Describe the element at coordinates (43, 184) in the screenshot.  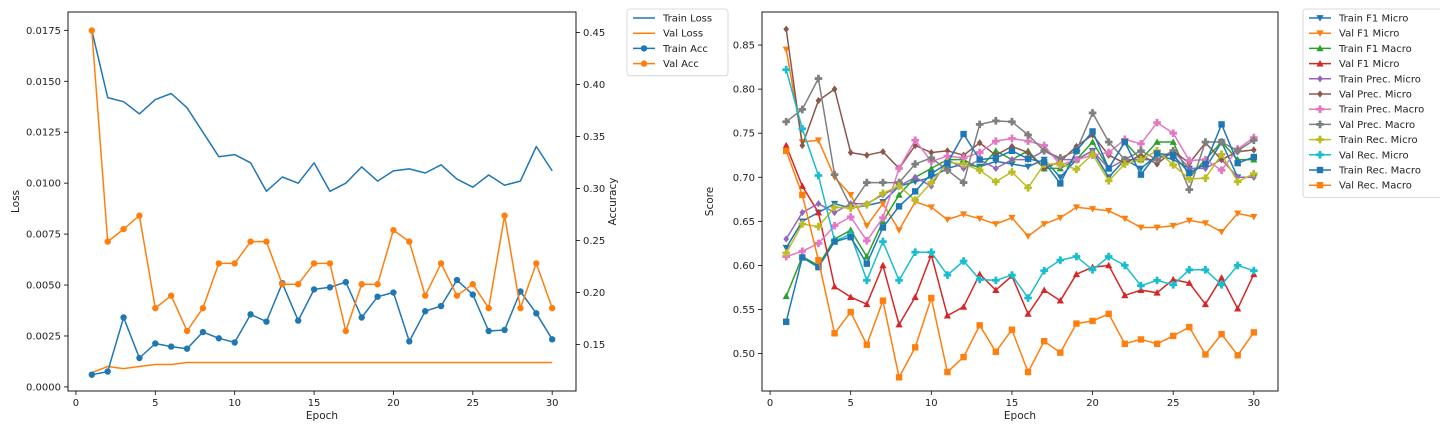
I see `y-tick-label: 0.0100` at that location.